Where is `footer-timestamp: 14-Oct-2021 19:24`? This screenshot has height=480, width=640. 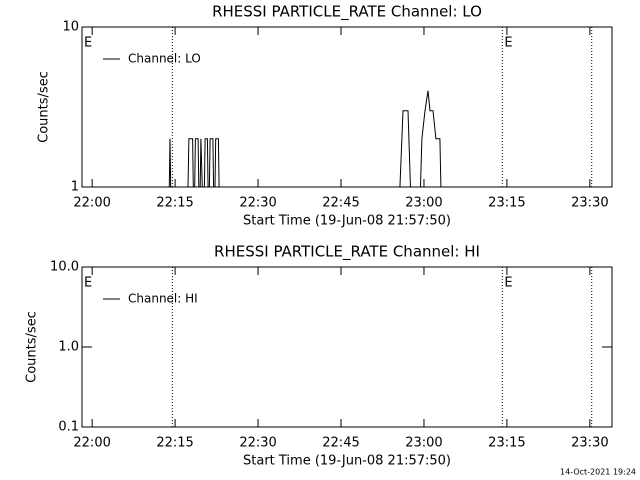 footer-timestamp: 14-Oct-2021 19:24 is located at coordinates (598, 472).